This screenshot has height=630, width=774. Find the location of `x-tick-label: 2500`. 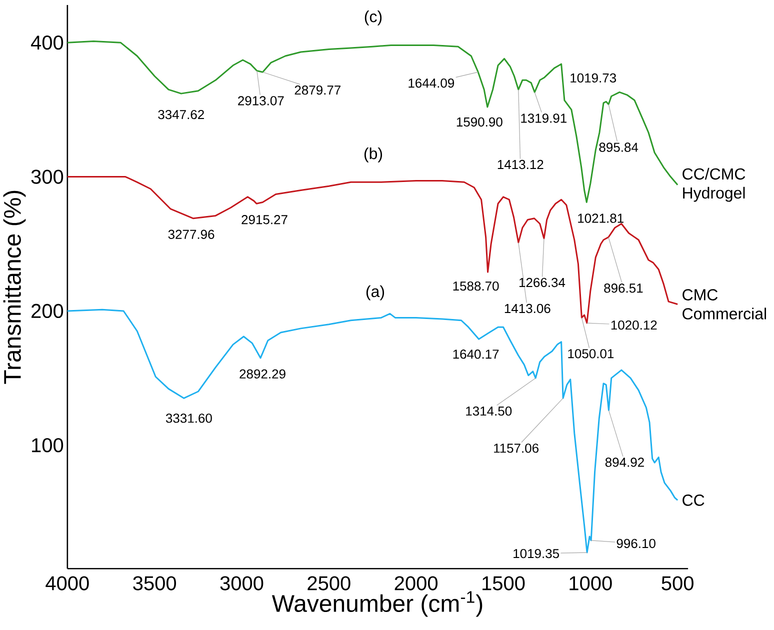

x-tick-label: 2500 is located at coordinates (329, 583).